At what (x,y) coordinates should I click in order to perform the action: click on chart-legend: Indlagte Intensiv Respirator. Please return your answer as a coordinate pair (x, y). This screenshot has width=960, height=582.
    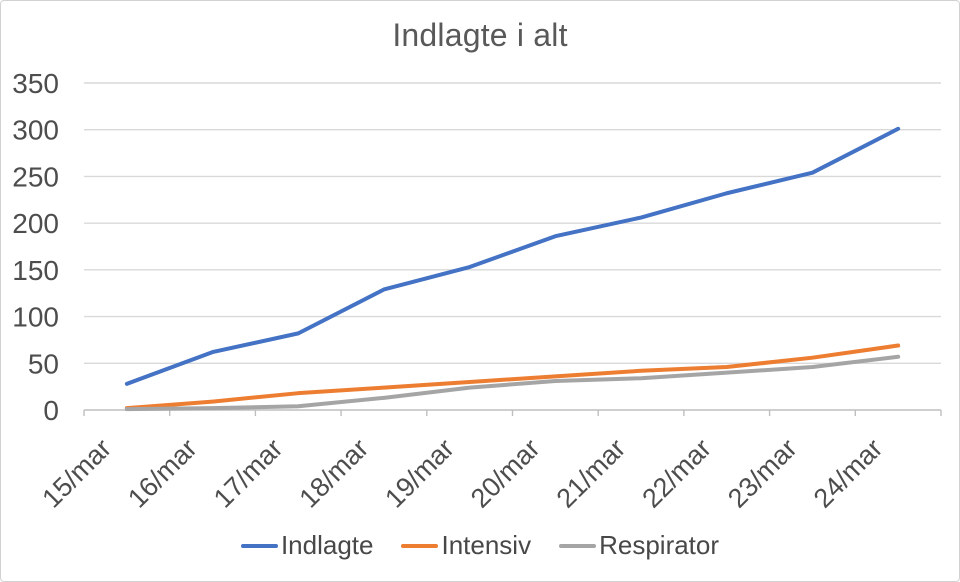
    Looking at the image, I should click on (480, 545).